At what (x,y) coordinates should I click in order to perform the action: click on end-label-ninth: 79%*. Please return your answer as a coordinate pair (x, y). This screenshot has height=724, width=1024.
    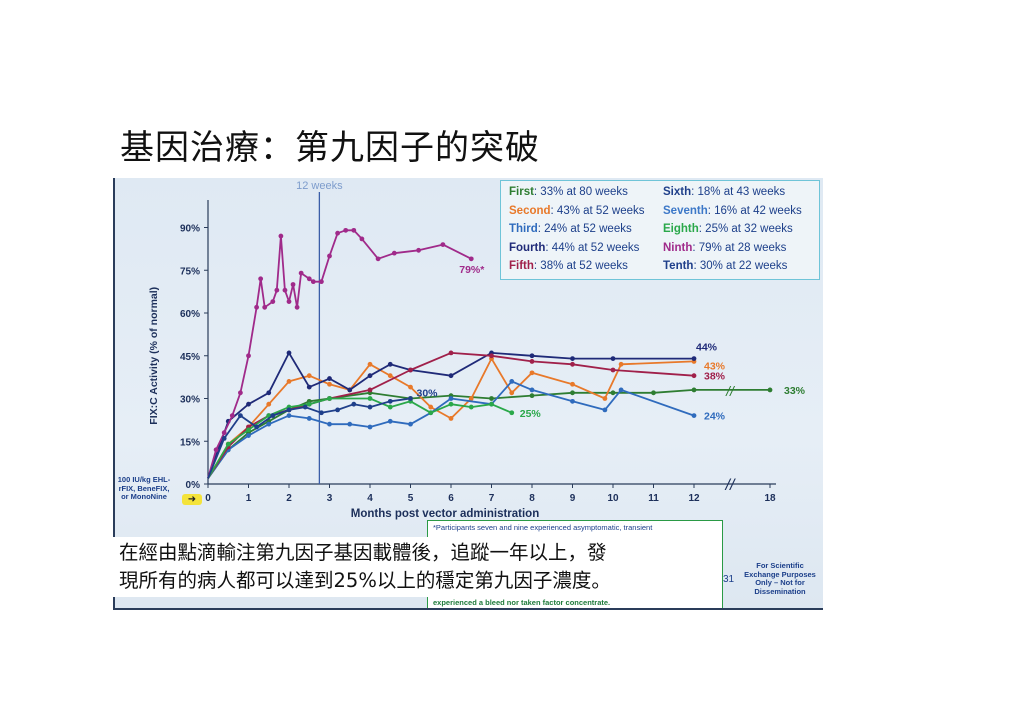
    Looking at the image, I should click on (472, 270).